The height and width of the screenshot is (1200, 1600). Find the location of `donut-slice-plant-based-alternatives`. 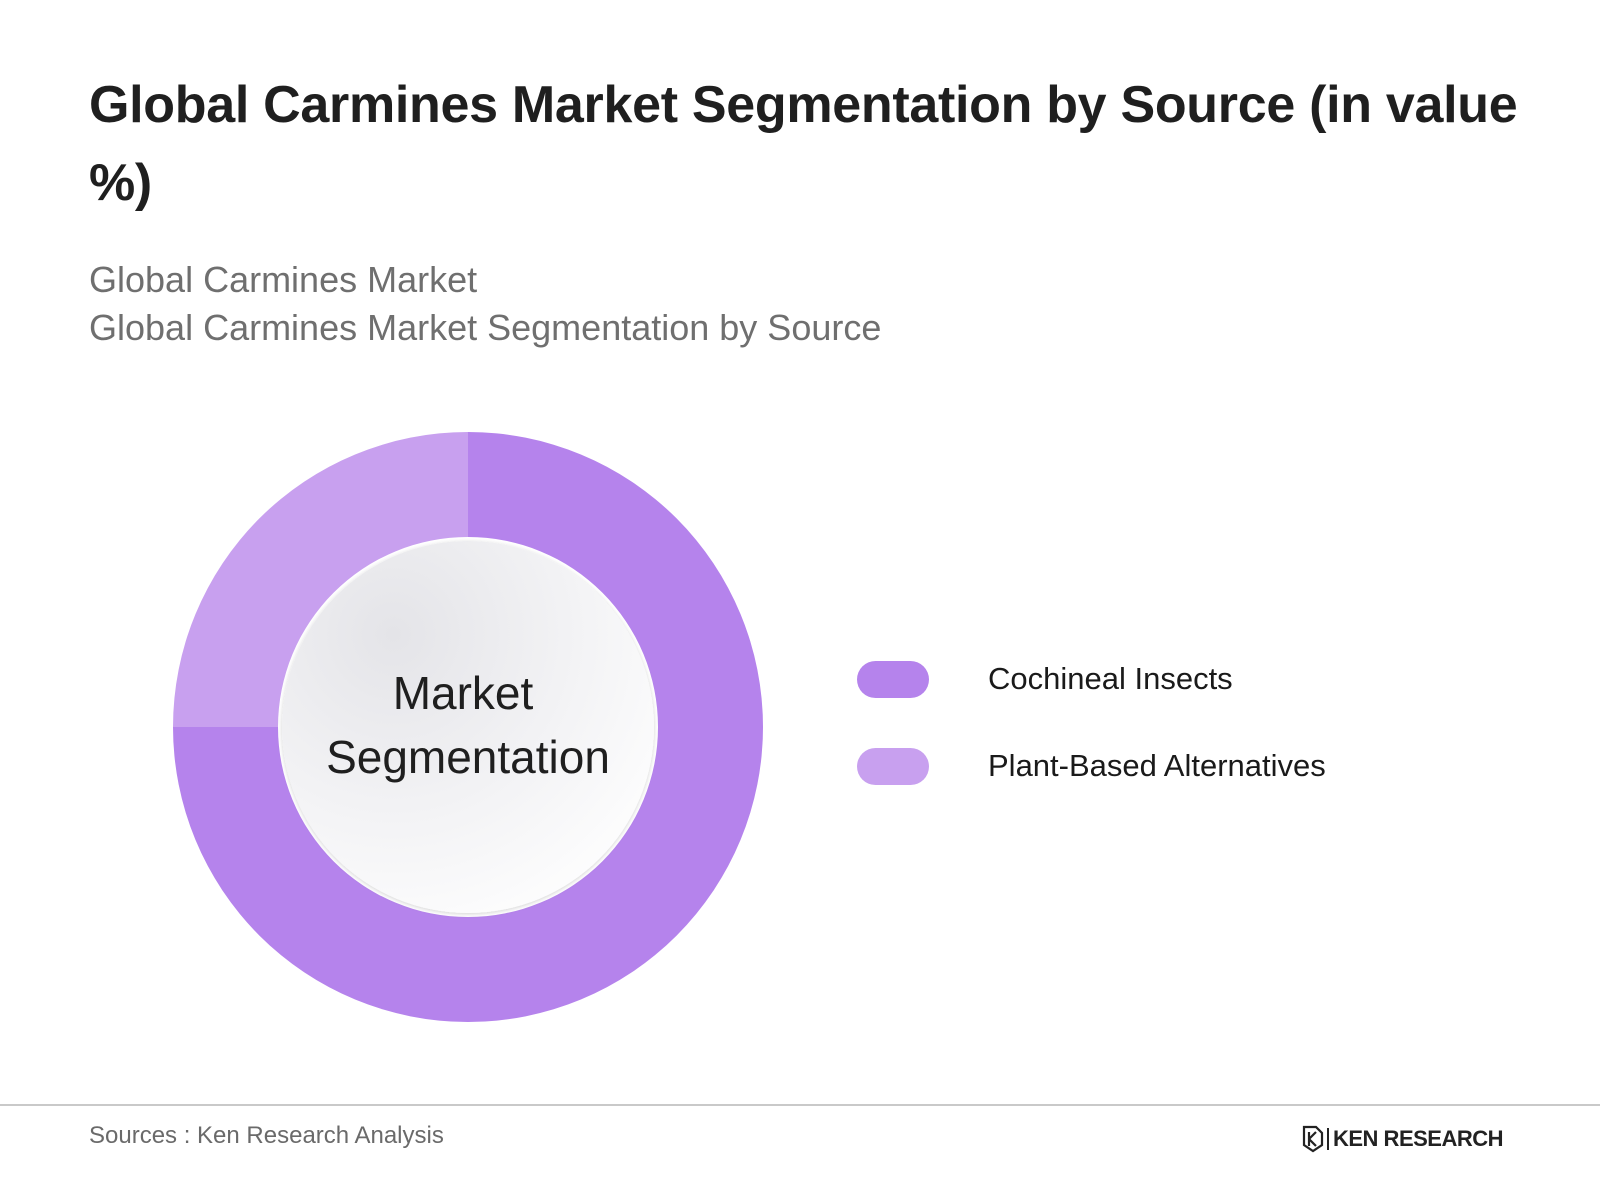

donut-slice-plant-based-alternatives is located at coordinates (320, 579).